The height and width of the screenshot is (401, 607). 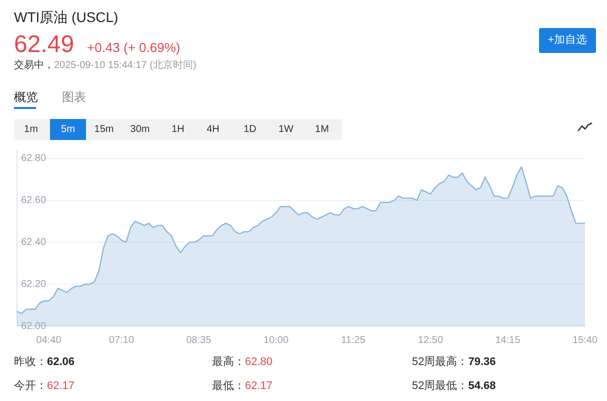 What do you see at coordinates (276, 340) in the screenshot?
I see `x-tick-label: 10:00` at bounding box center [276, 340].